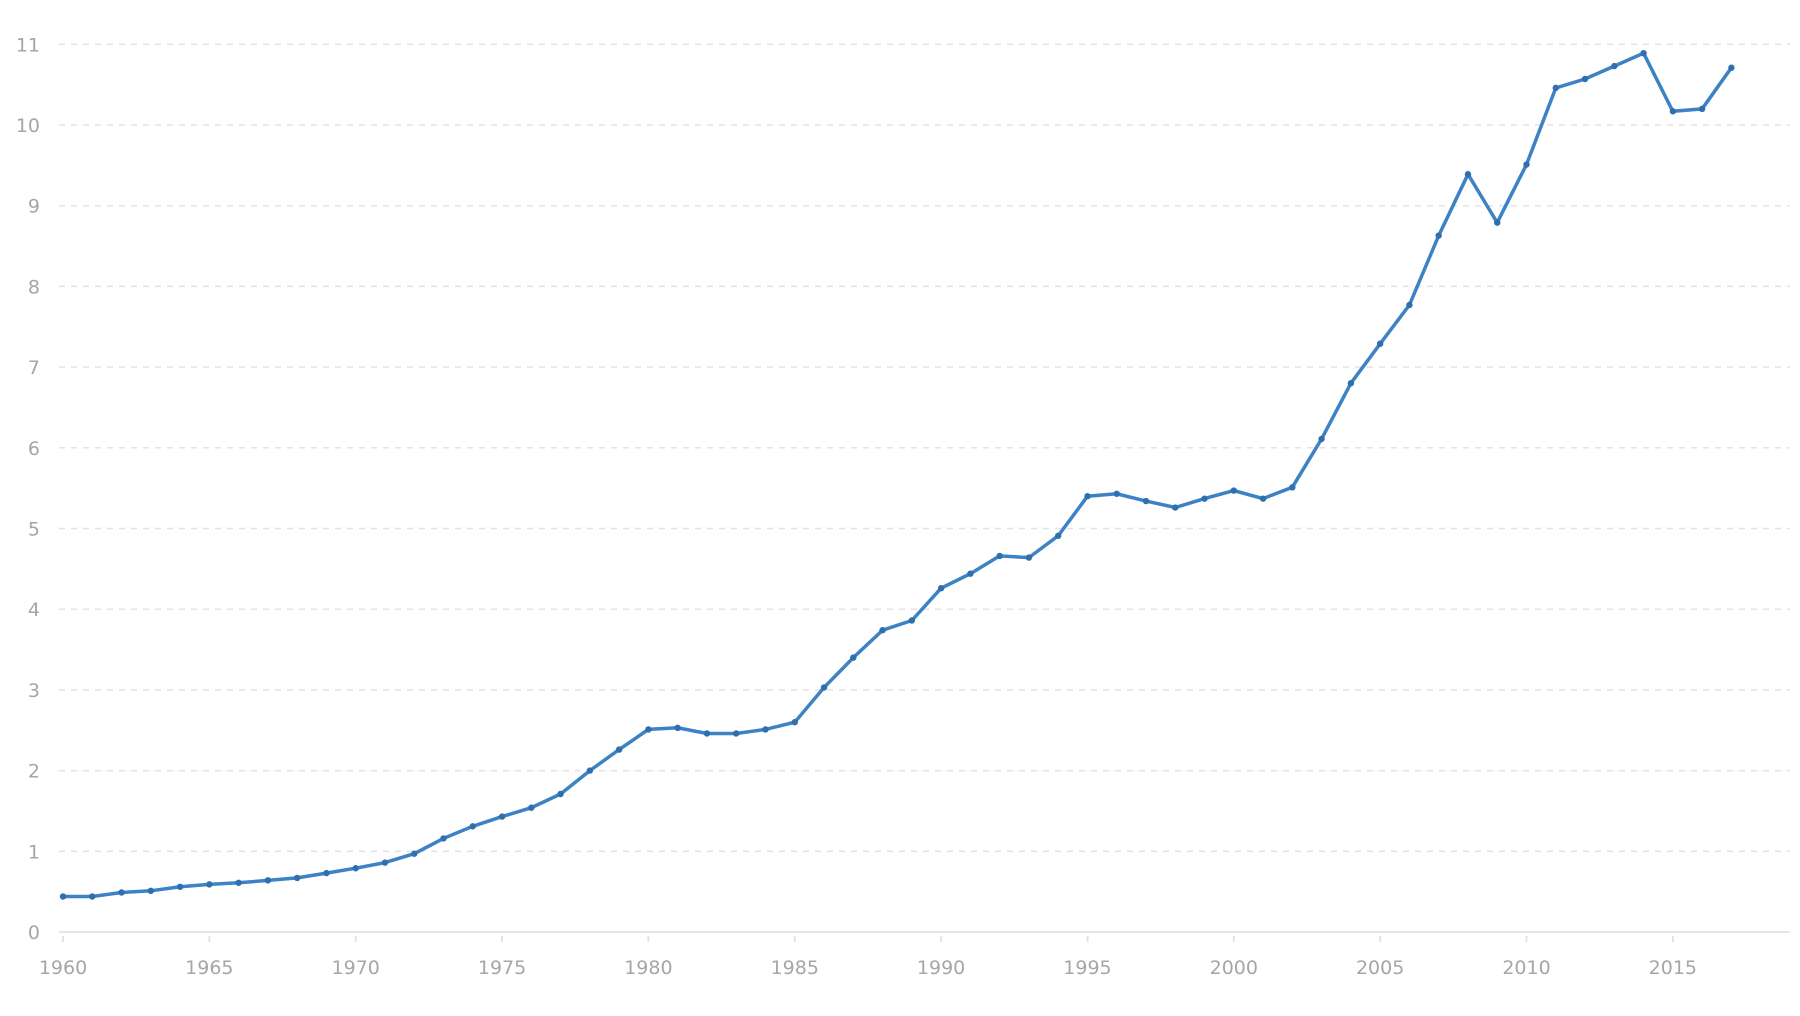 This screenshot has width=1800, height=1016. What do you see at coordinates (1526, 968) in the screenshot?
I see `x-tick-label: 2010` at bounding box center [1526, 968].